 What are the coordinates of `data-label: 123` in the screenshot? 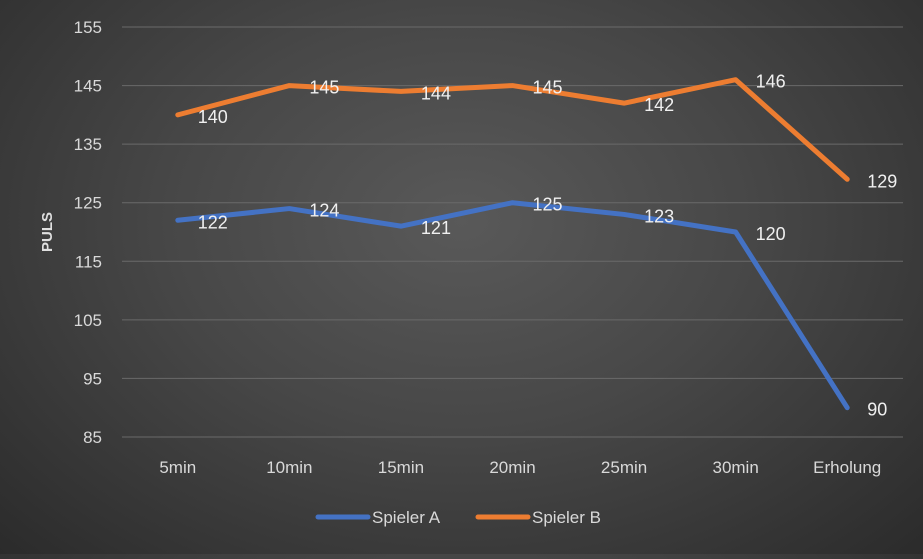 It's located at (659, 216).